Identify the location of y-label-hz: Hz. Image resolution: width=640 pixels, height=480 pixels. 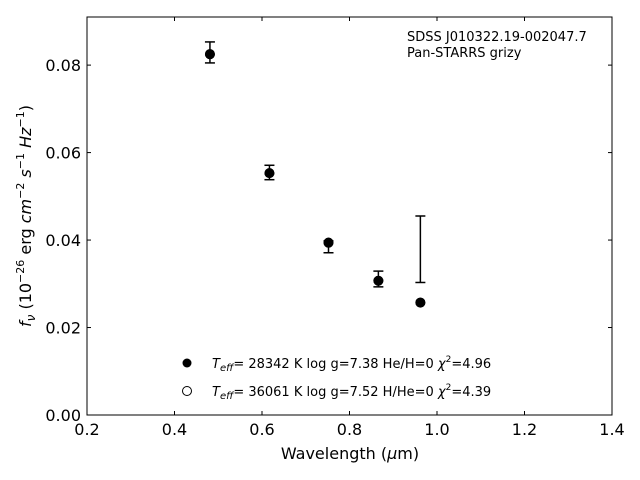
(25, 140).